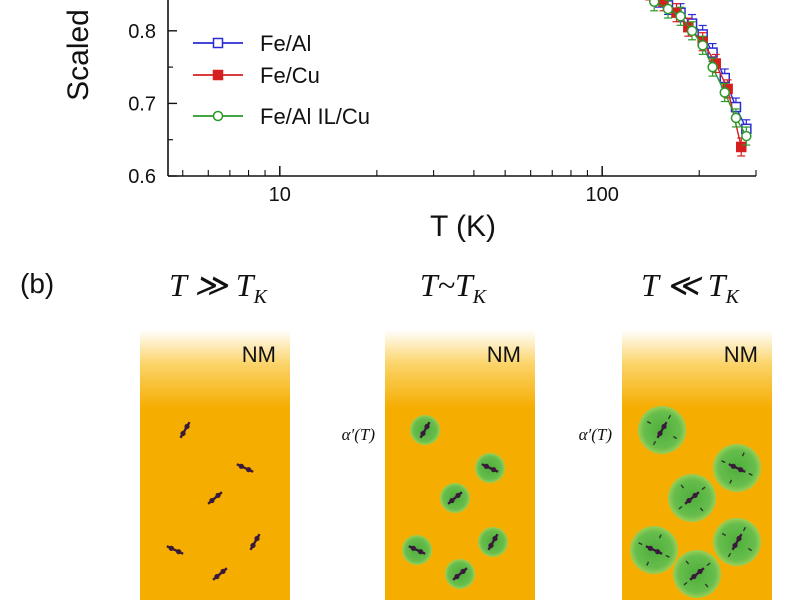 This screenshot has height=600, width=800. Describe the element at coordinates (285, 43) in the screenshot. I see `legend-label: Fe/Al` at that location.